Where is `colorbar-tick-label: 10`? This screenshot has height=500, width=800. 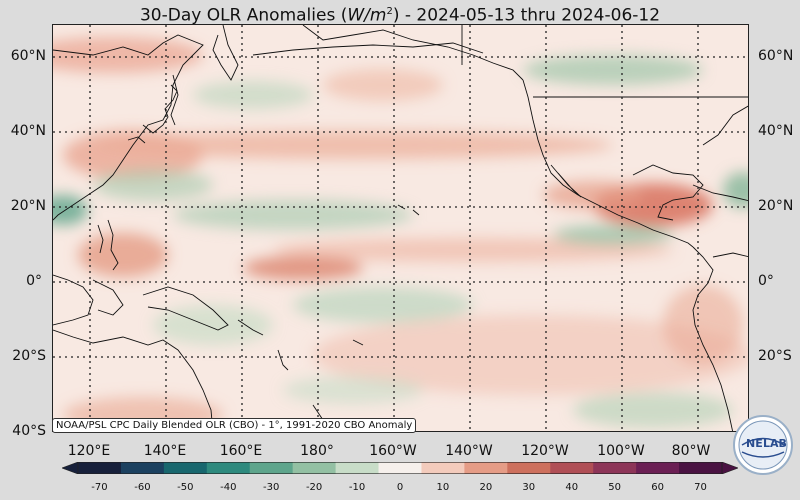
colorbar-tick-label: 10 is located at coordinates (443, 487).